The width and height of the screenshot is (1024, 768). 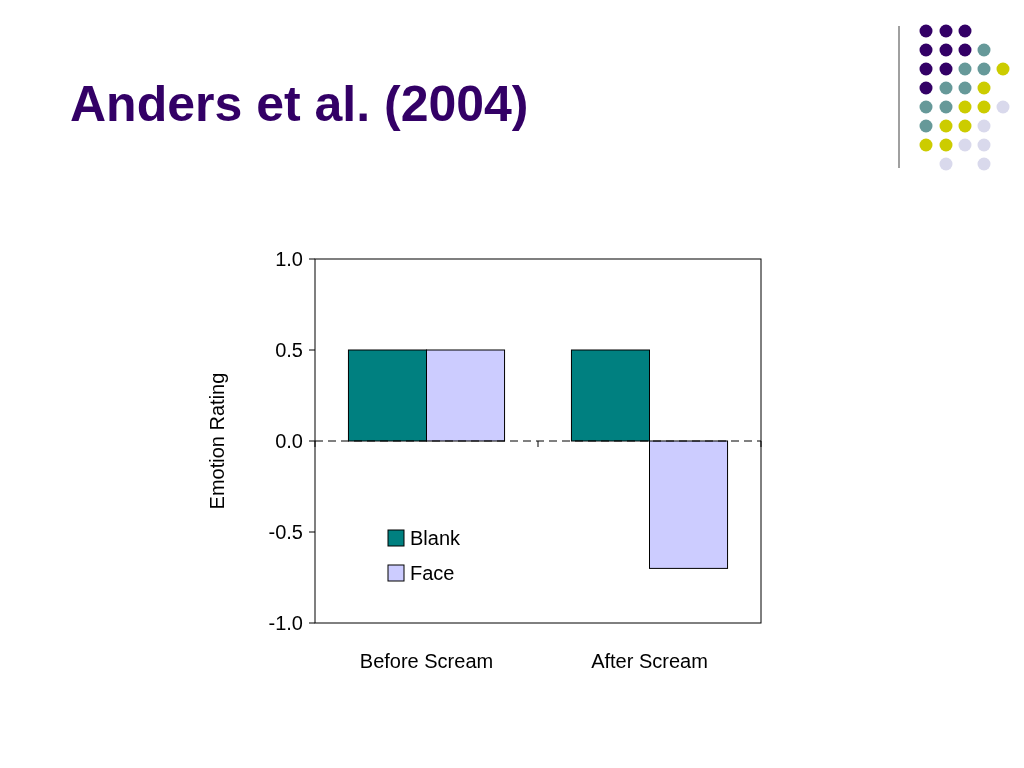 I want to click on x-tick-label: Before Scream, so click(x=426, y=661).